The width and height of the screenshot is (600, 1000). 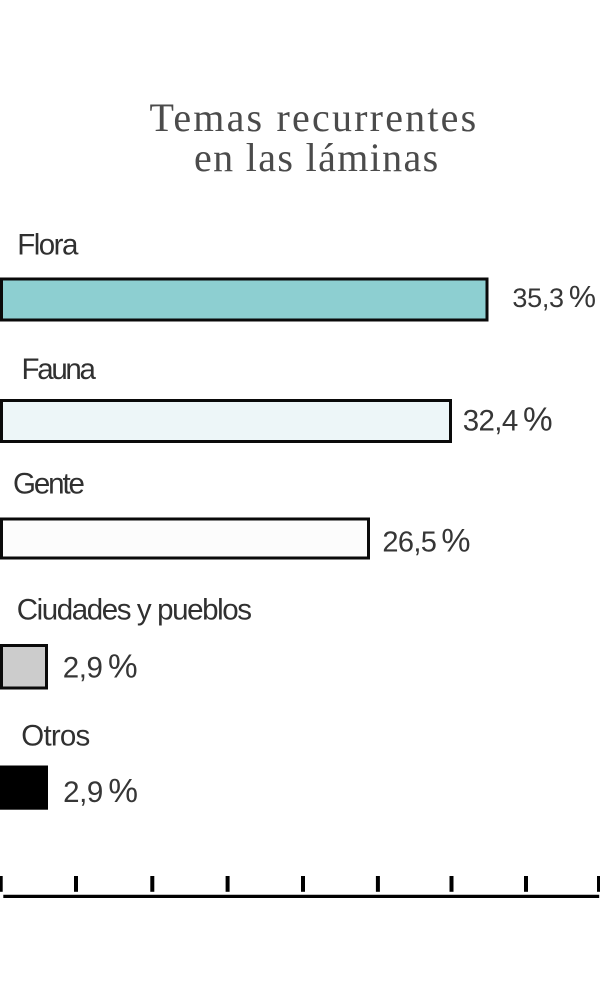 What do you see at coordinates (134, 609) in the screenshot?
I see `svg-text: Ciudades y pueblos` at bounding box center [134, 609].